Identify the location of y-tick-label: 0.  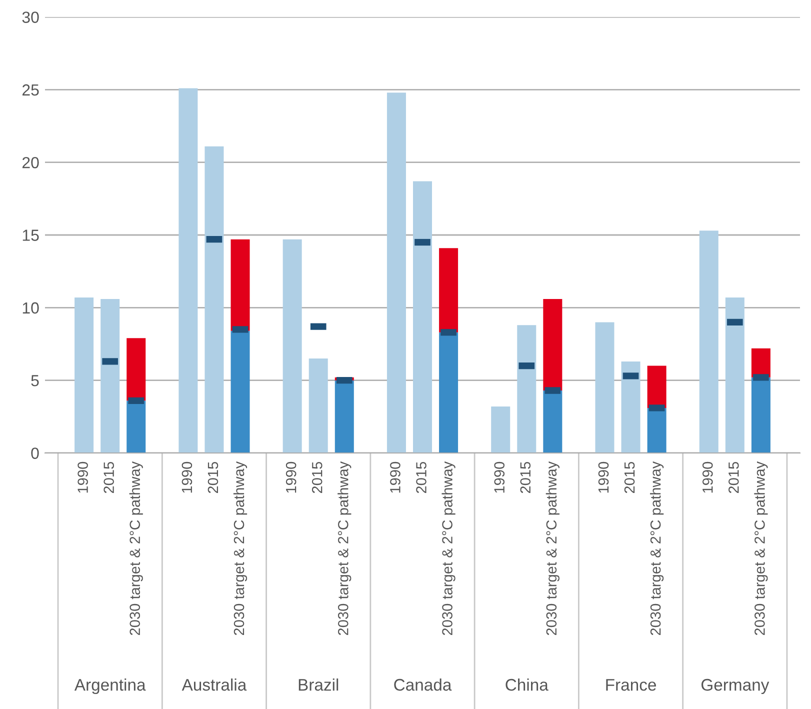
(35, 453).